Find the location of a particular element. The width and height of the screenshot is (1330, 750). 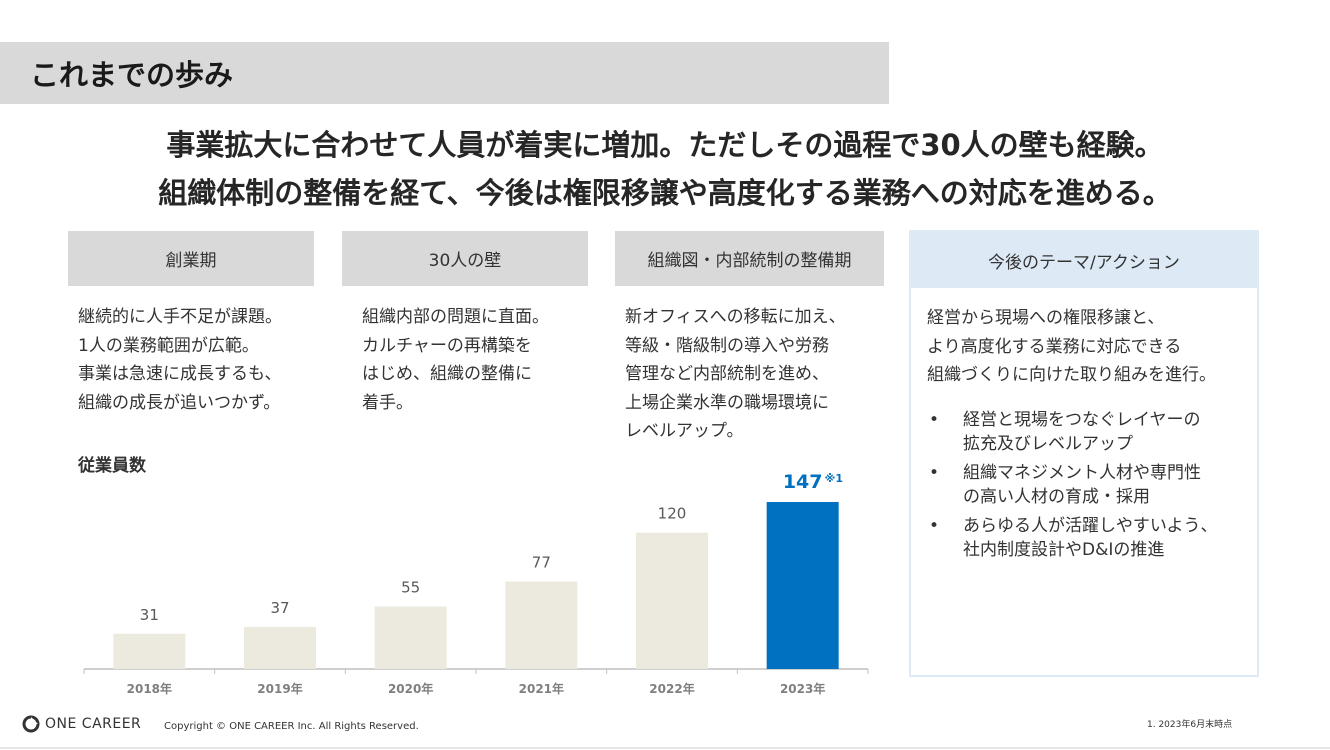

lead-line: より高度化する業務に対応できる is located at coordinates (1054, 346).